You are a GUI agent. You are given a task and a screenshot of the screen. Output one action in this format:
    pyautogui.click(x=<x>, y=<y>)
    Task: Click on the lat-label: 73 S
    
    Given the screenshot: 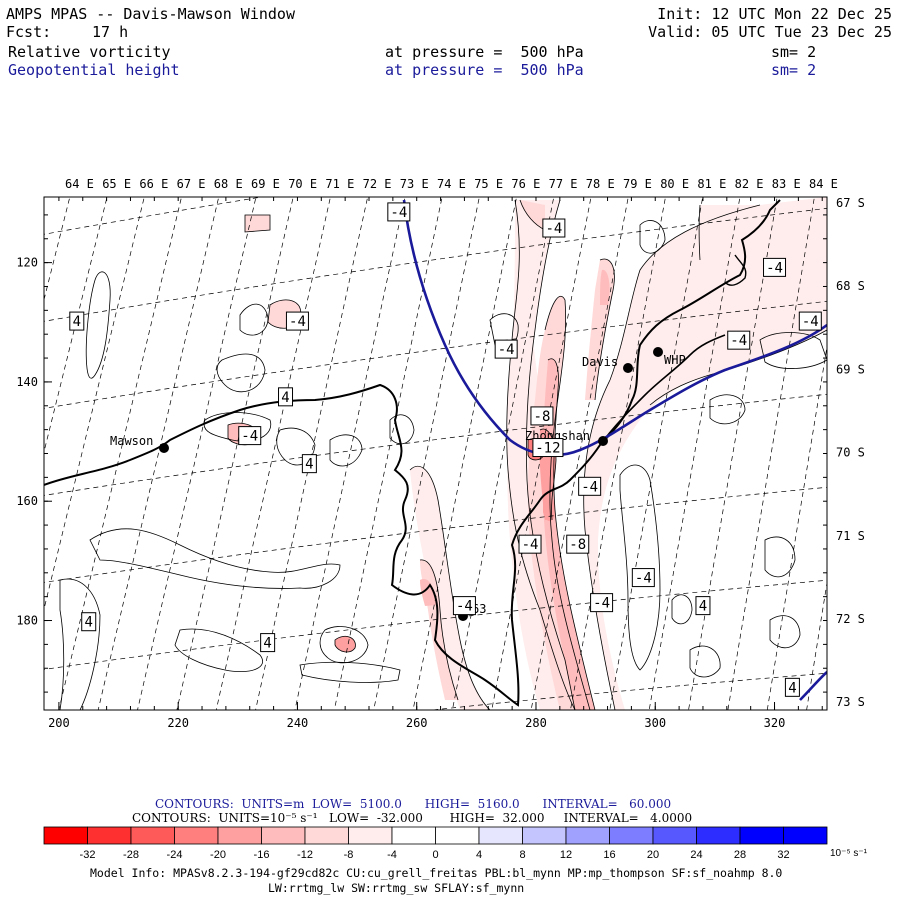 What is the action you would take?
    pyautogui.click(x=850, y=702)
    